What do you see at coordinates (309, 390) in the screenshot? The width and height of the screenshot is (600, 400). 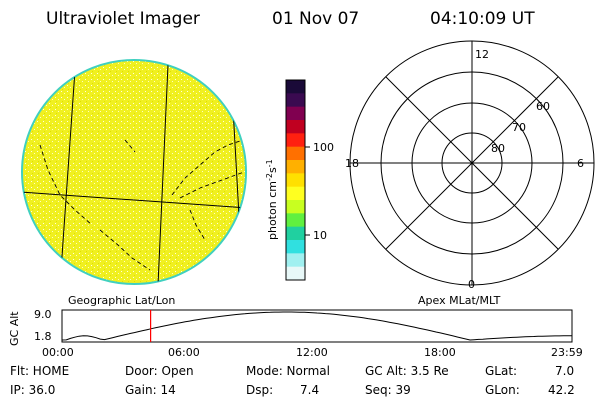 I see `dsp-value: 7.4` at bounding box center [309, 390].